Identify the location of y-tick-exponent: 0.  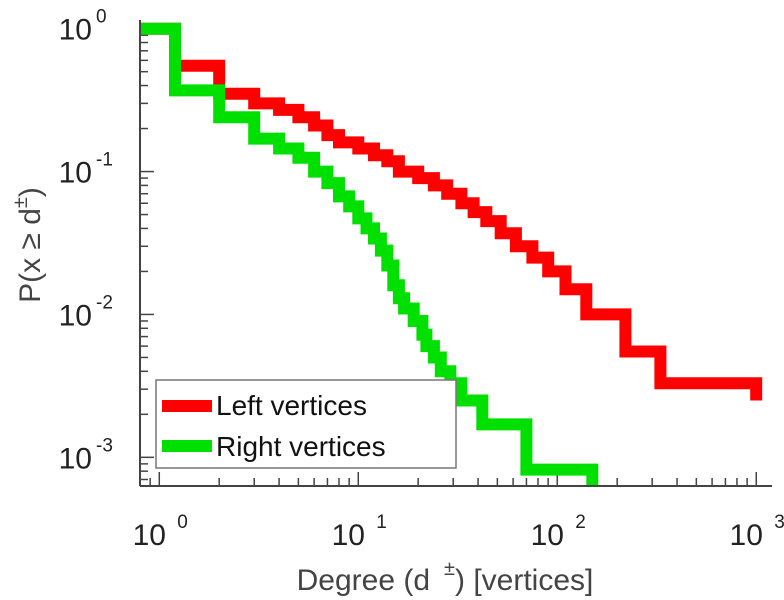
(101, 17).